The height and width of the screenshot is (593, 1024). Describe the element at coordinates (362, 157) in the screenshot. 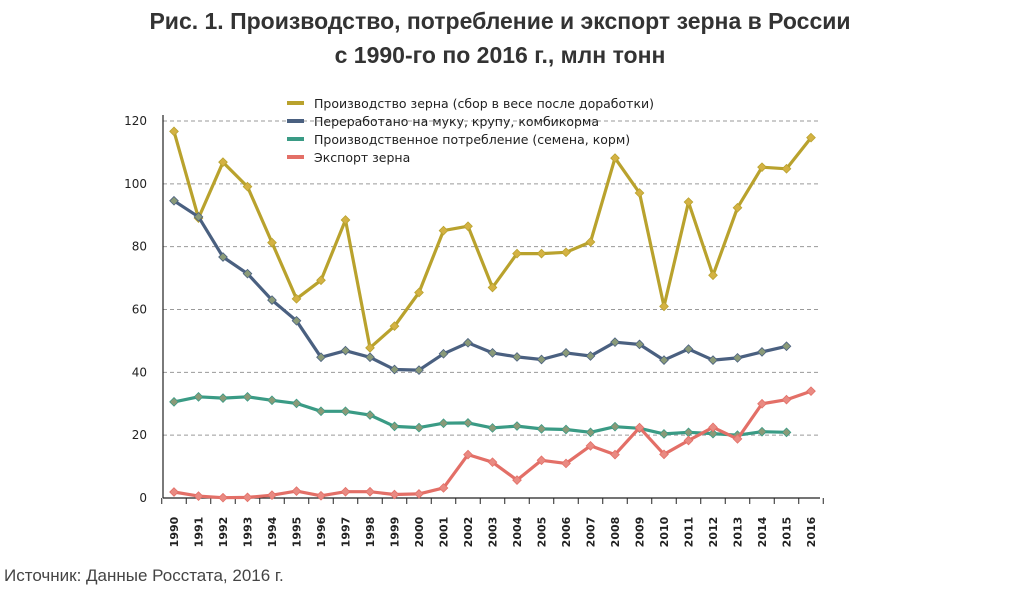

I see `legend-label: Экспорт зерна` at that location.